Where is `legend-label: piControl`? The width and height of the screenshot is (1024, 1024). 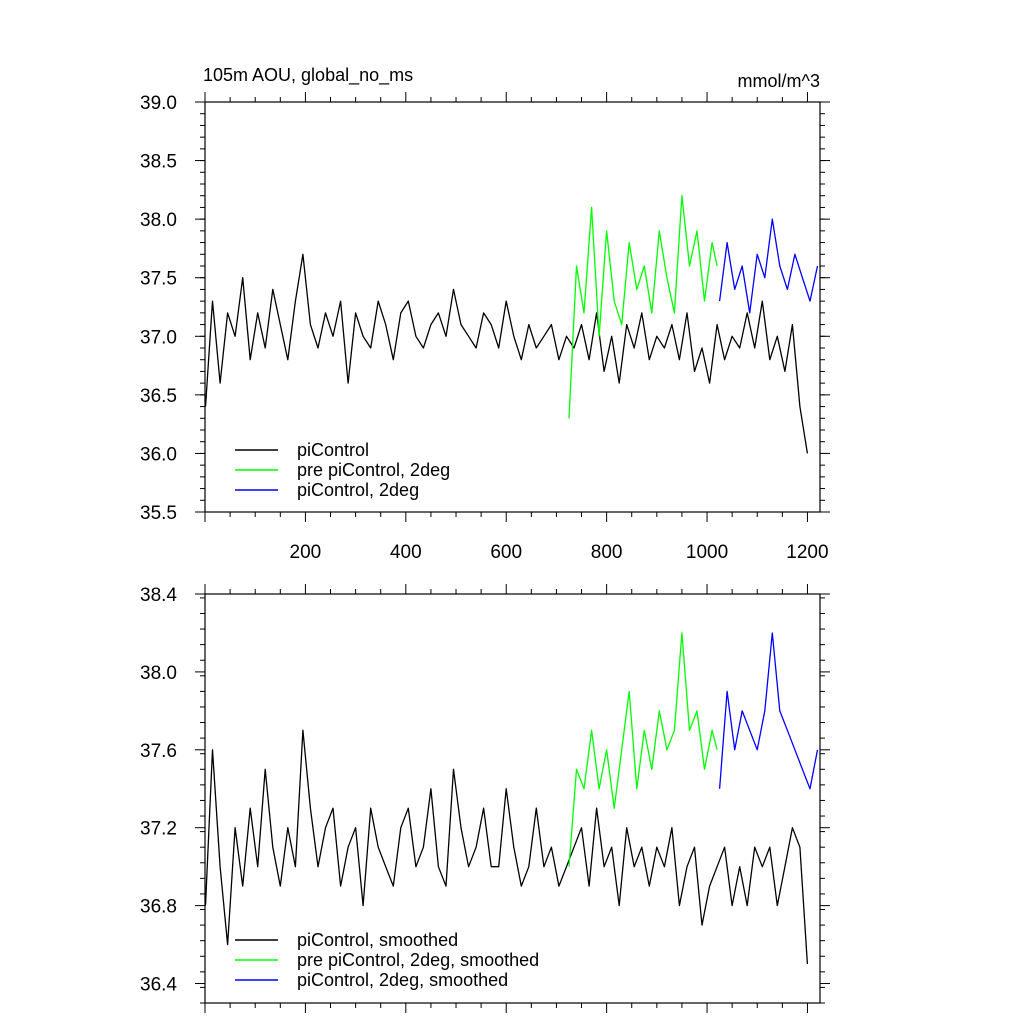
legend-label: piControl is located at coordinates (333, 450).